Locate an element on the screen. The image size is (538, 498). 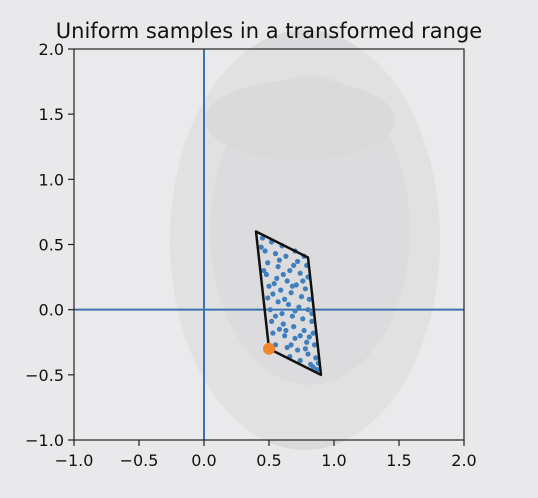
x-tick-label: 1.0 is located at coordinates (333, 460).